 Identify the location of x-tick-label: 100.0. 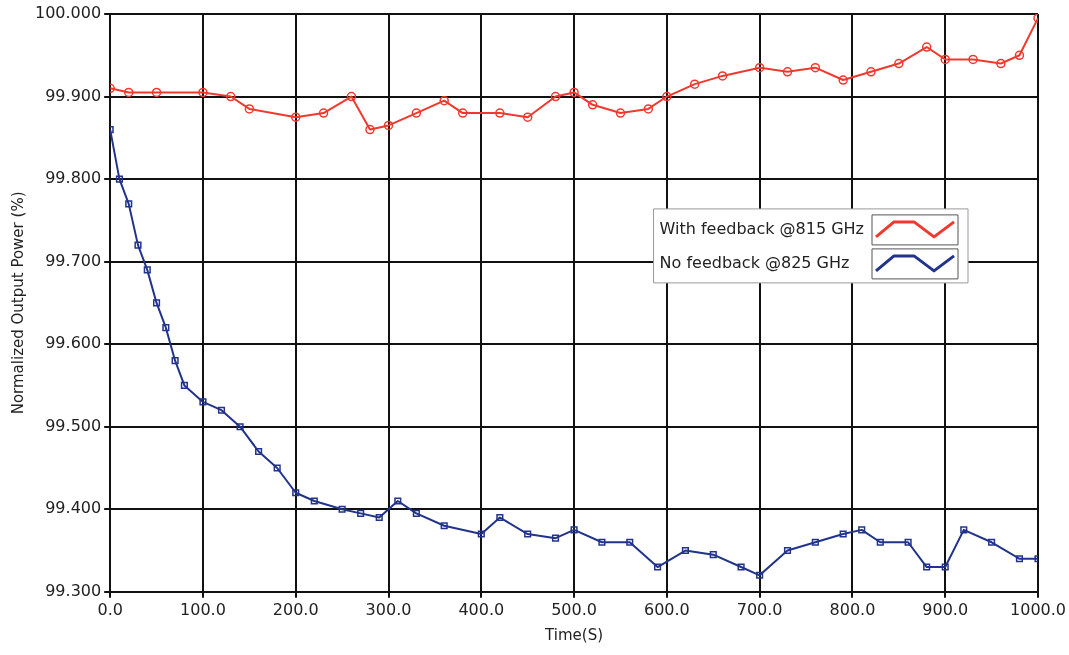
(203, 609).